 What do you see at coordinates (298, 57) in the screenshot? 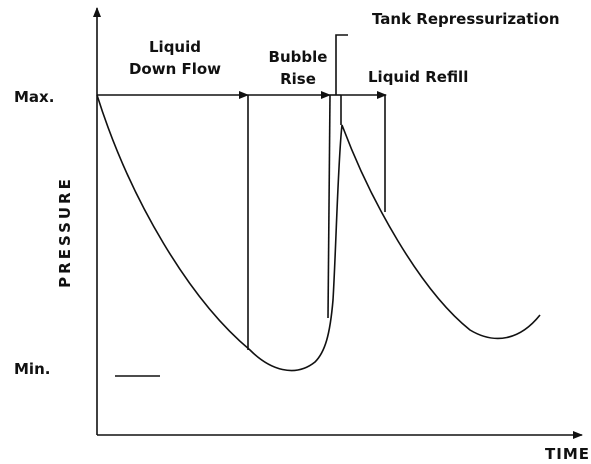
I see `phase-label: Bubble` at bounding box center [298, 57].